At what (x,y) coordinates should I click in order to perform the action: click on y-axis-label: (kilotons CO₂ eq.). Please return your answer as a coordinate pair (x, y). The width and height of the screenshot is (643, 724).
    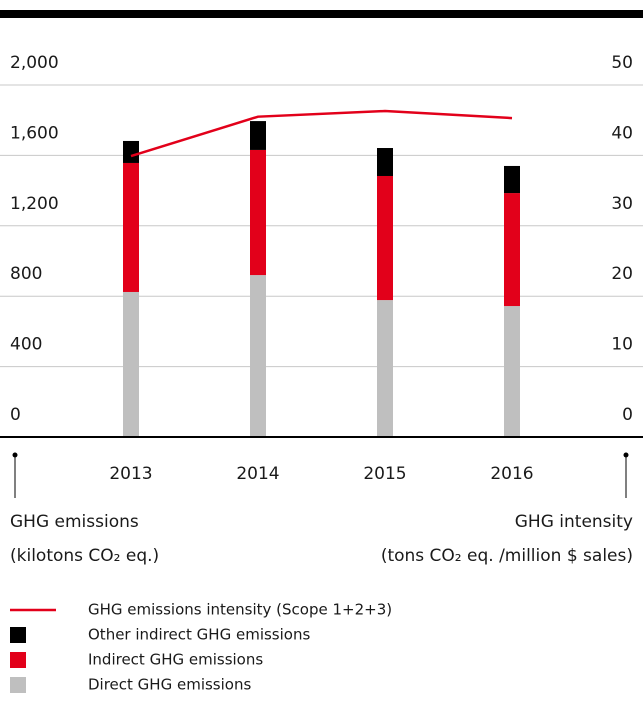
    Looking at the image, I should click on (84, 556).